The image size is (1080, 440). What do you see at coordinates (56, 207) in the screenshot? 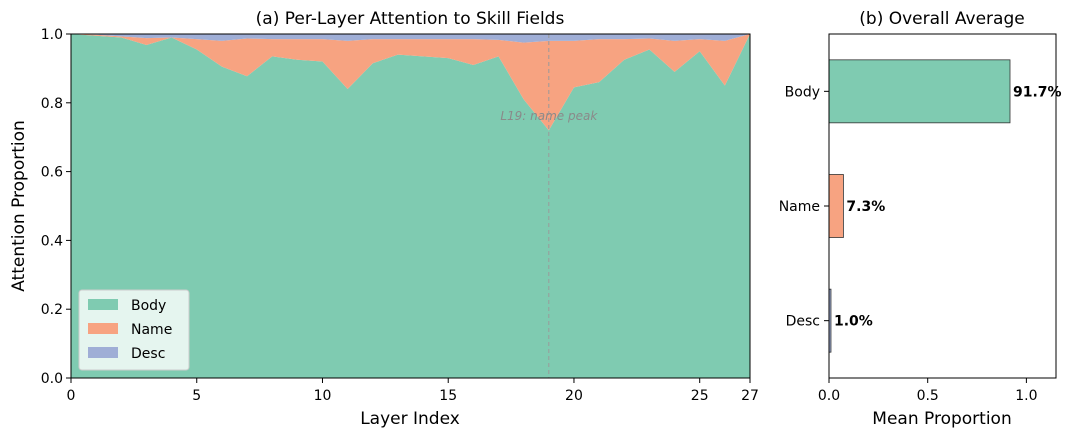
I see `panel-a-y-axis: 0.0 0.2 0.4 0.6 0.8 1.0` at bounding box center [56, 207].